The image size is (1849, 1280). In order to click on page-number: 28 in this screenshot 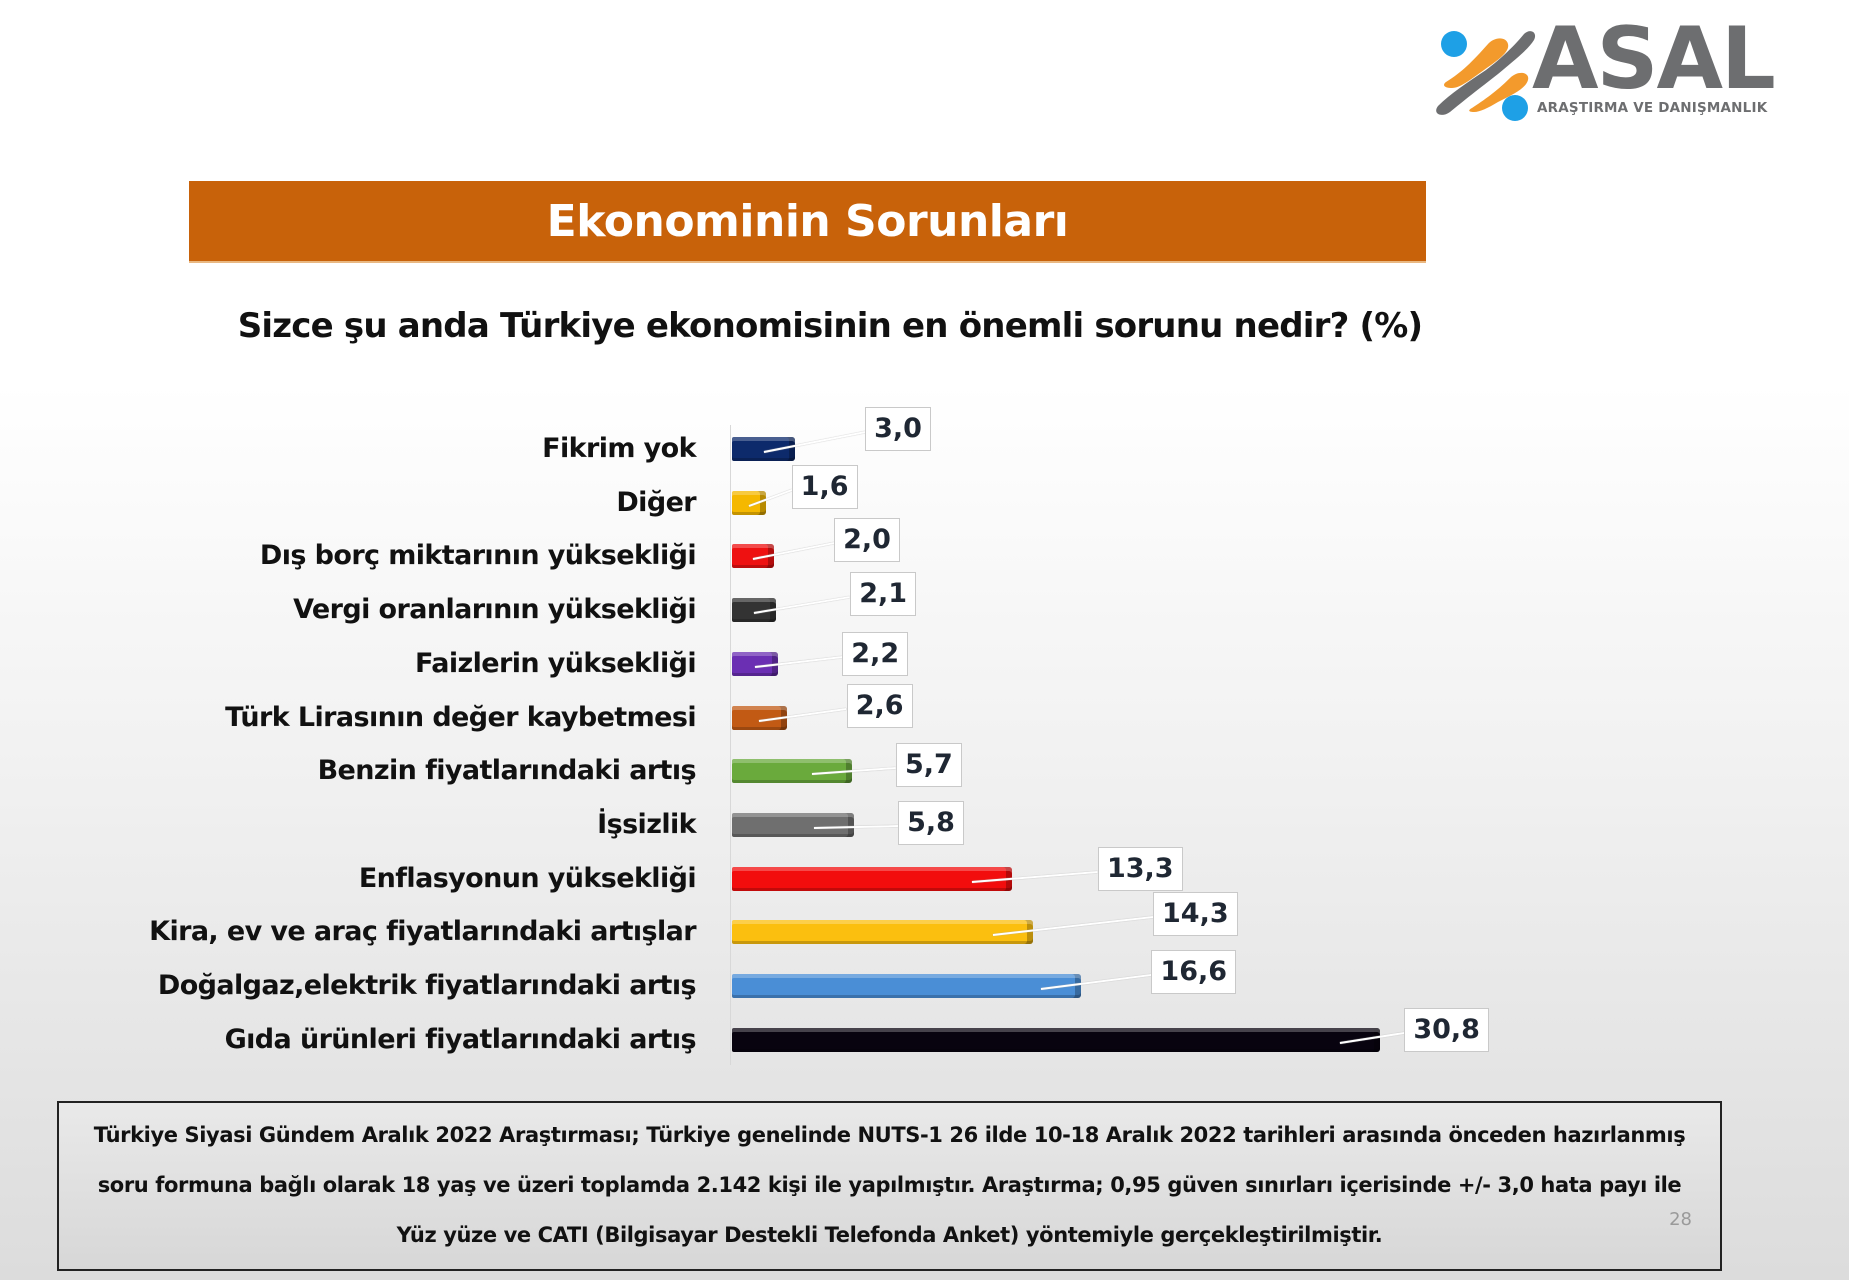, I will do `click(1680, 1219)`.